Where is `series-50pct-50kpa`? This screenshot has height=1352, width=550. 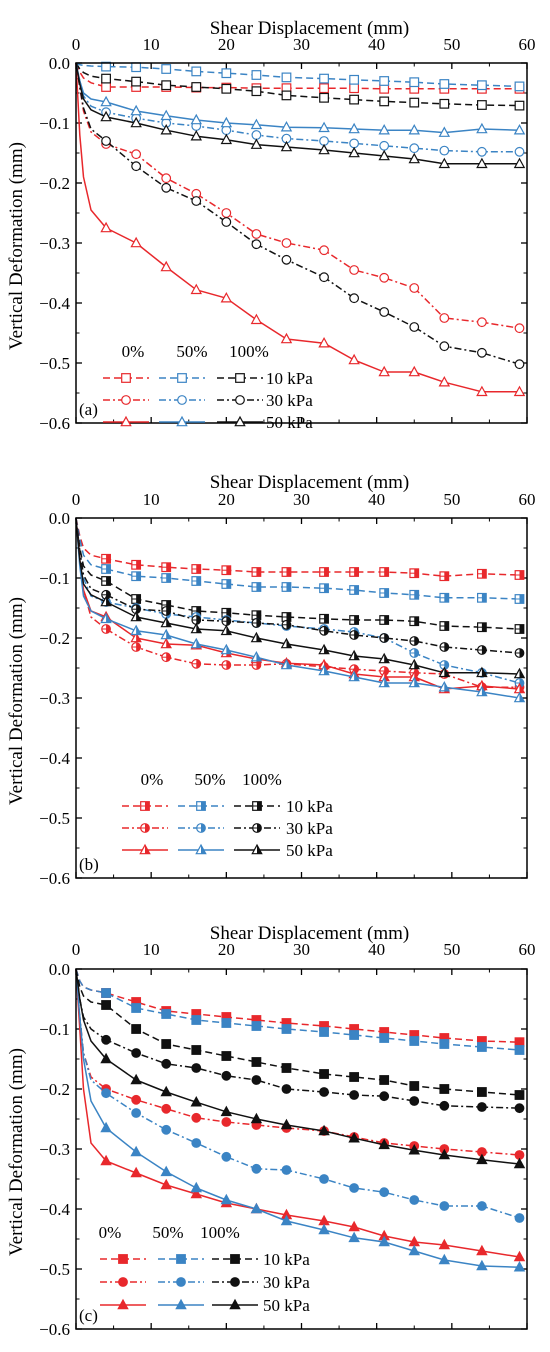 series-50pct-50kpa is located at coordinates (300, 610).